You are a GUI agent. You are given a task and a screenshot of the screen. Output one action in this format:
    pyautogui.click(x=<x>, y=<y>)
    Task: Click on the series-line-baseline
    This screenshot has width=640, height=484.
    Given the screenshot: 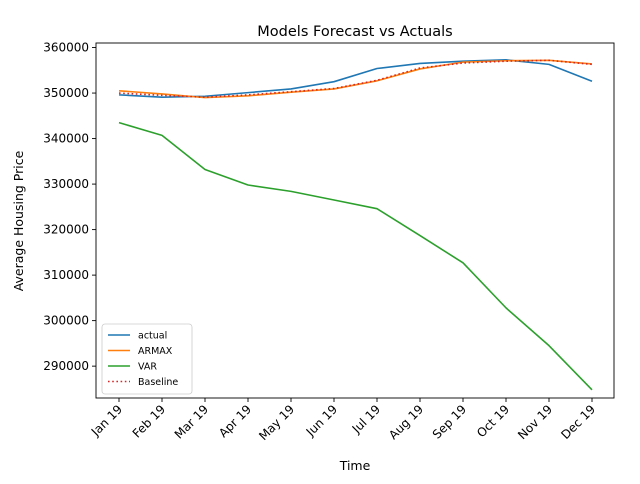 What is the action you would take?
    pyautogui.click(x=355, y=78)
    